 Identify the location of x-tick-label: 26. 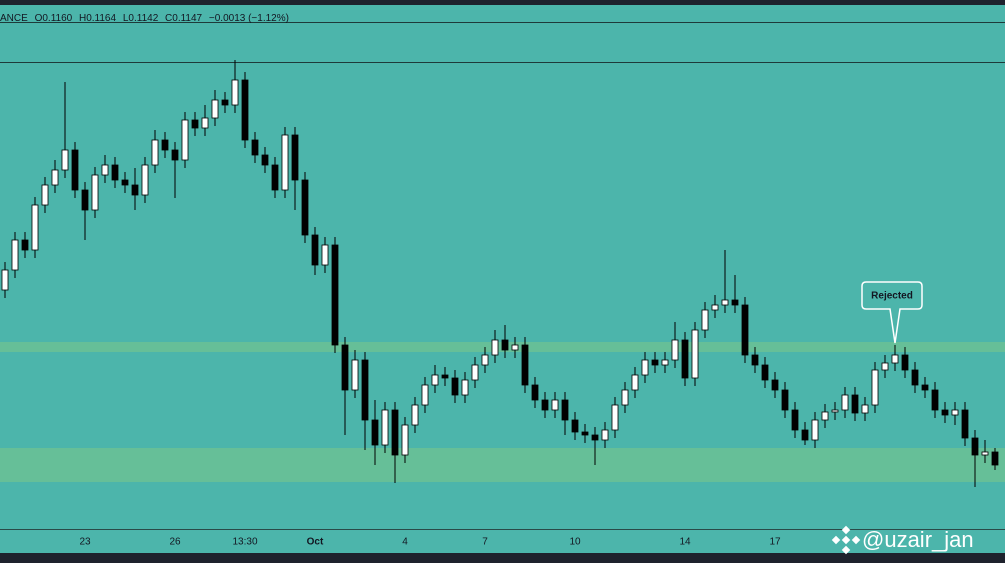
(175, 542).